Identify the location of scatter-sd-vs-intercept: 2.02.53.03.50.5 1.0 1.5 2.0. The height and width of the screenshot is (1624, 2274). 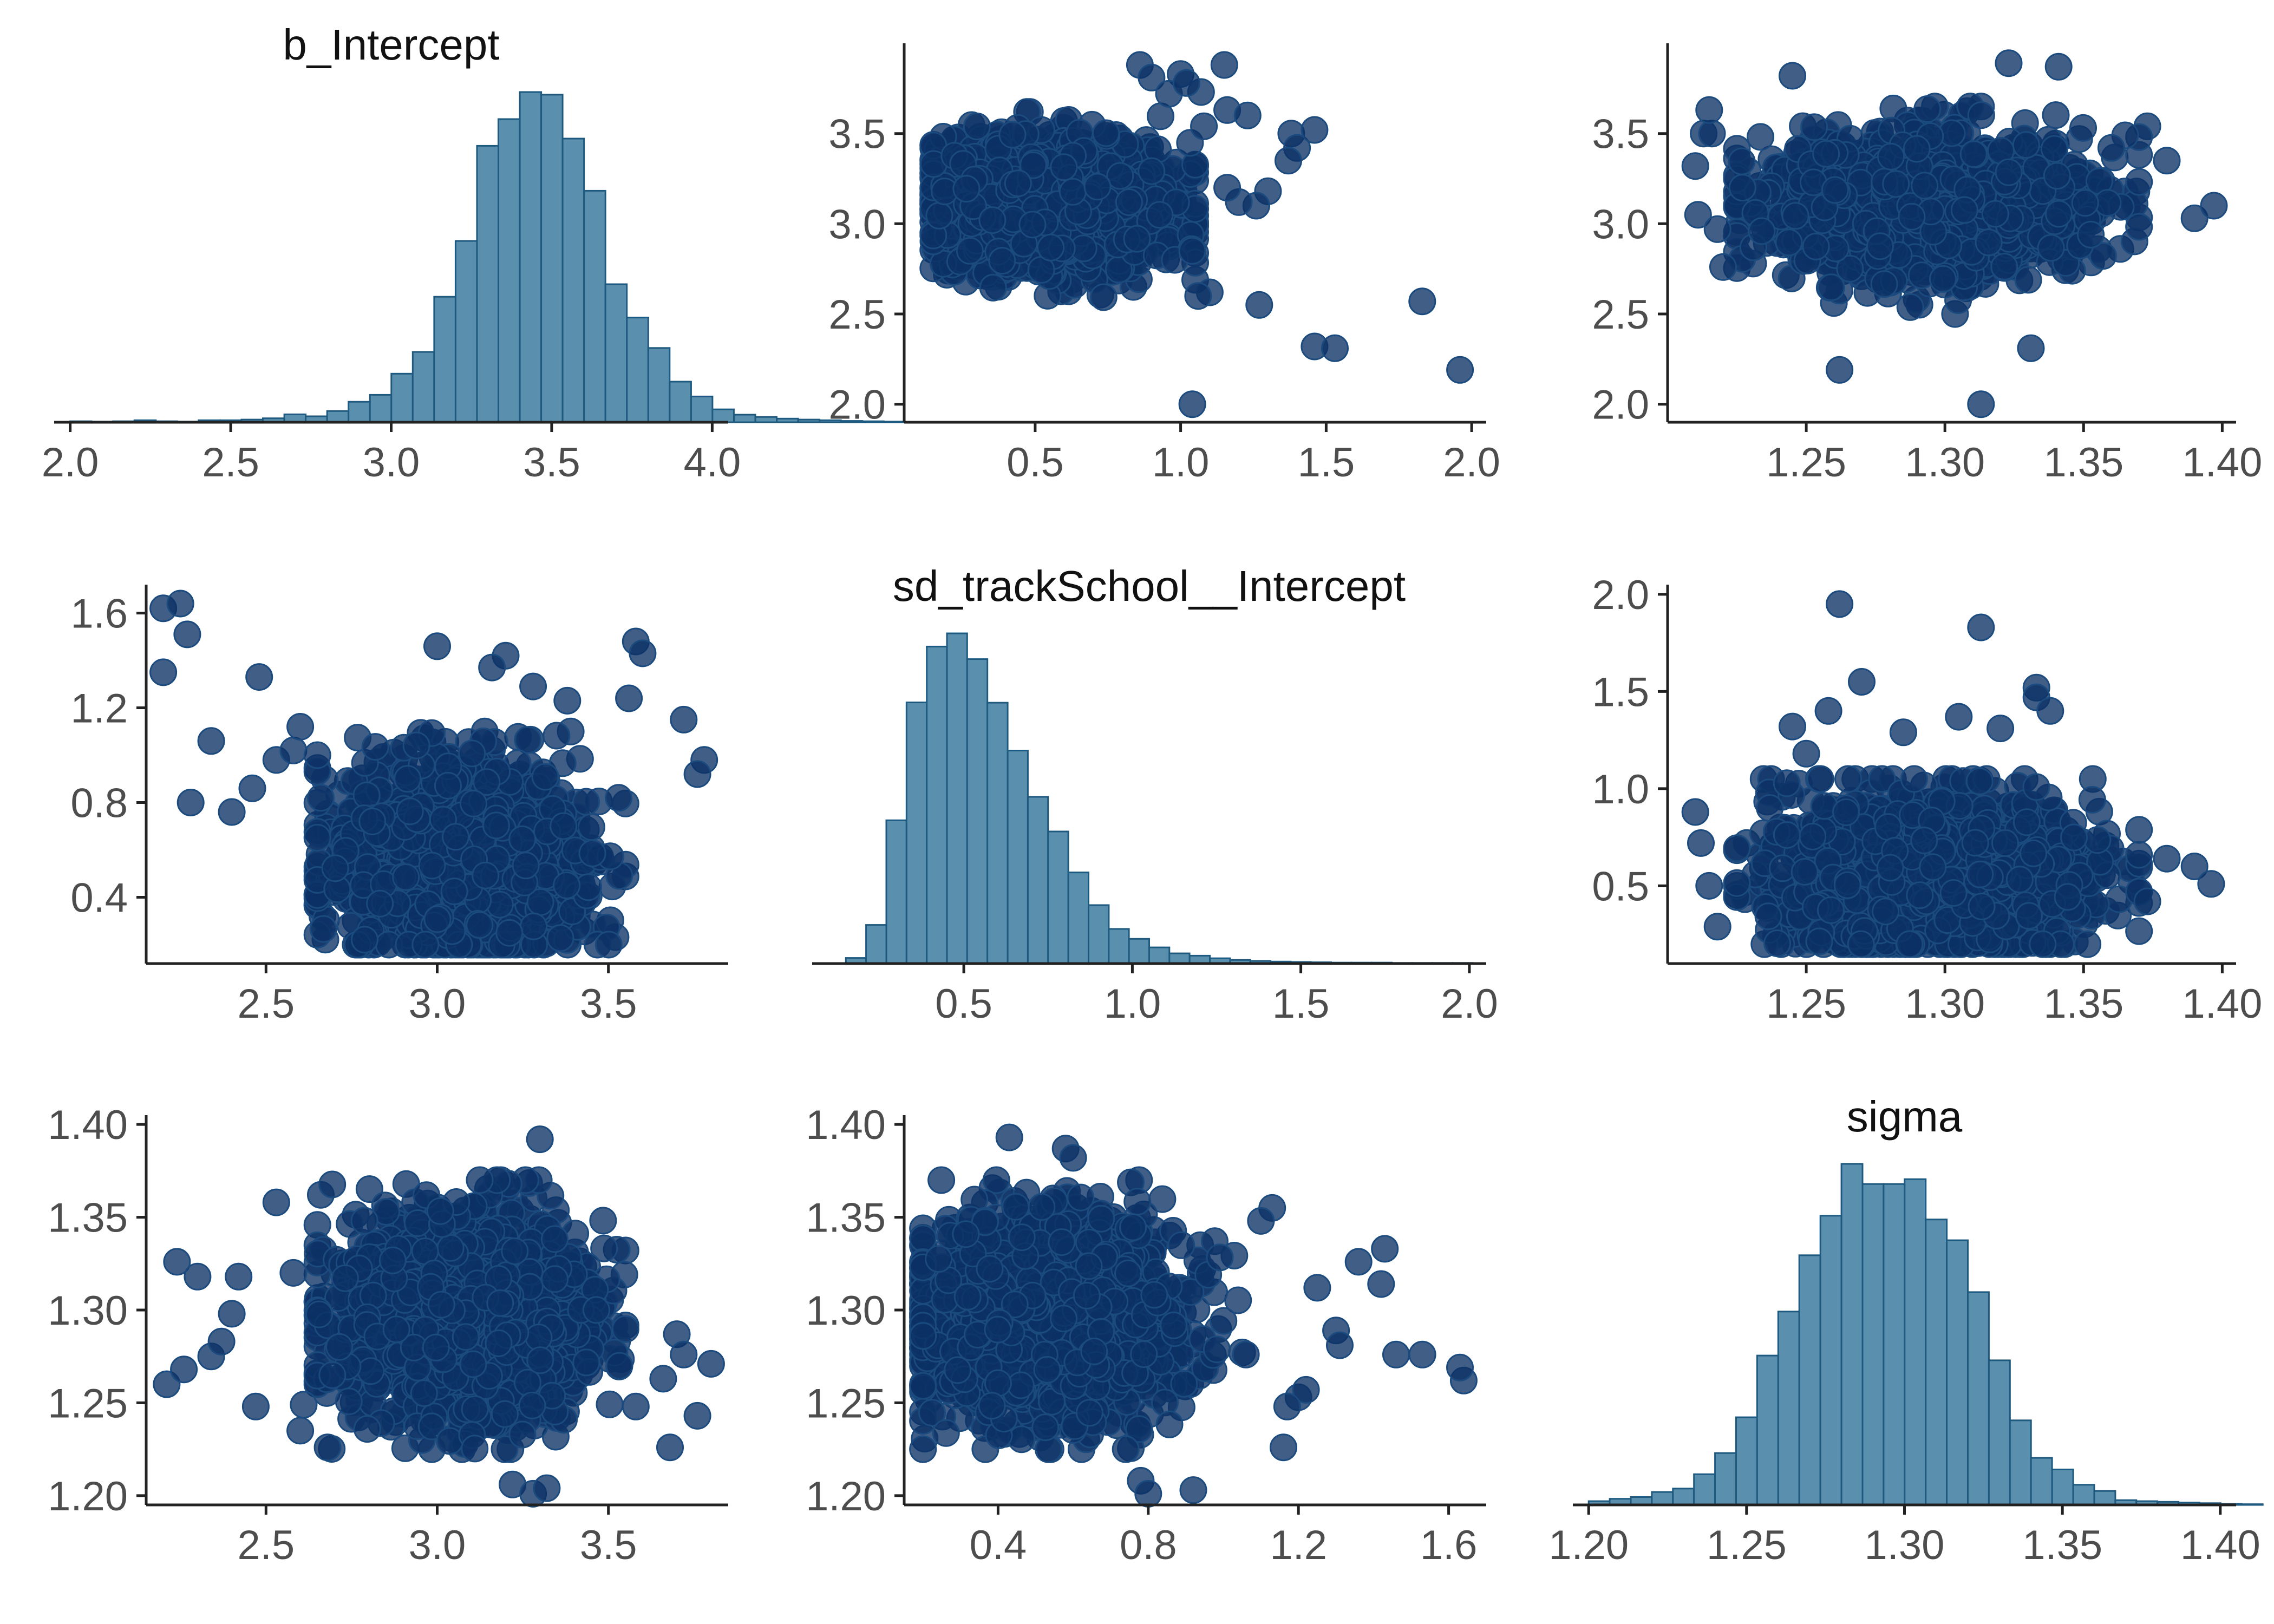
(1164, 264).